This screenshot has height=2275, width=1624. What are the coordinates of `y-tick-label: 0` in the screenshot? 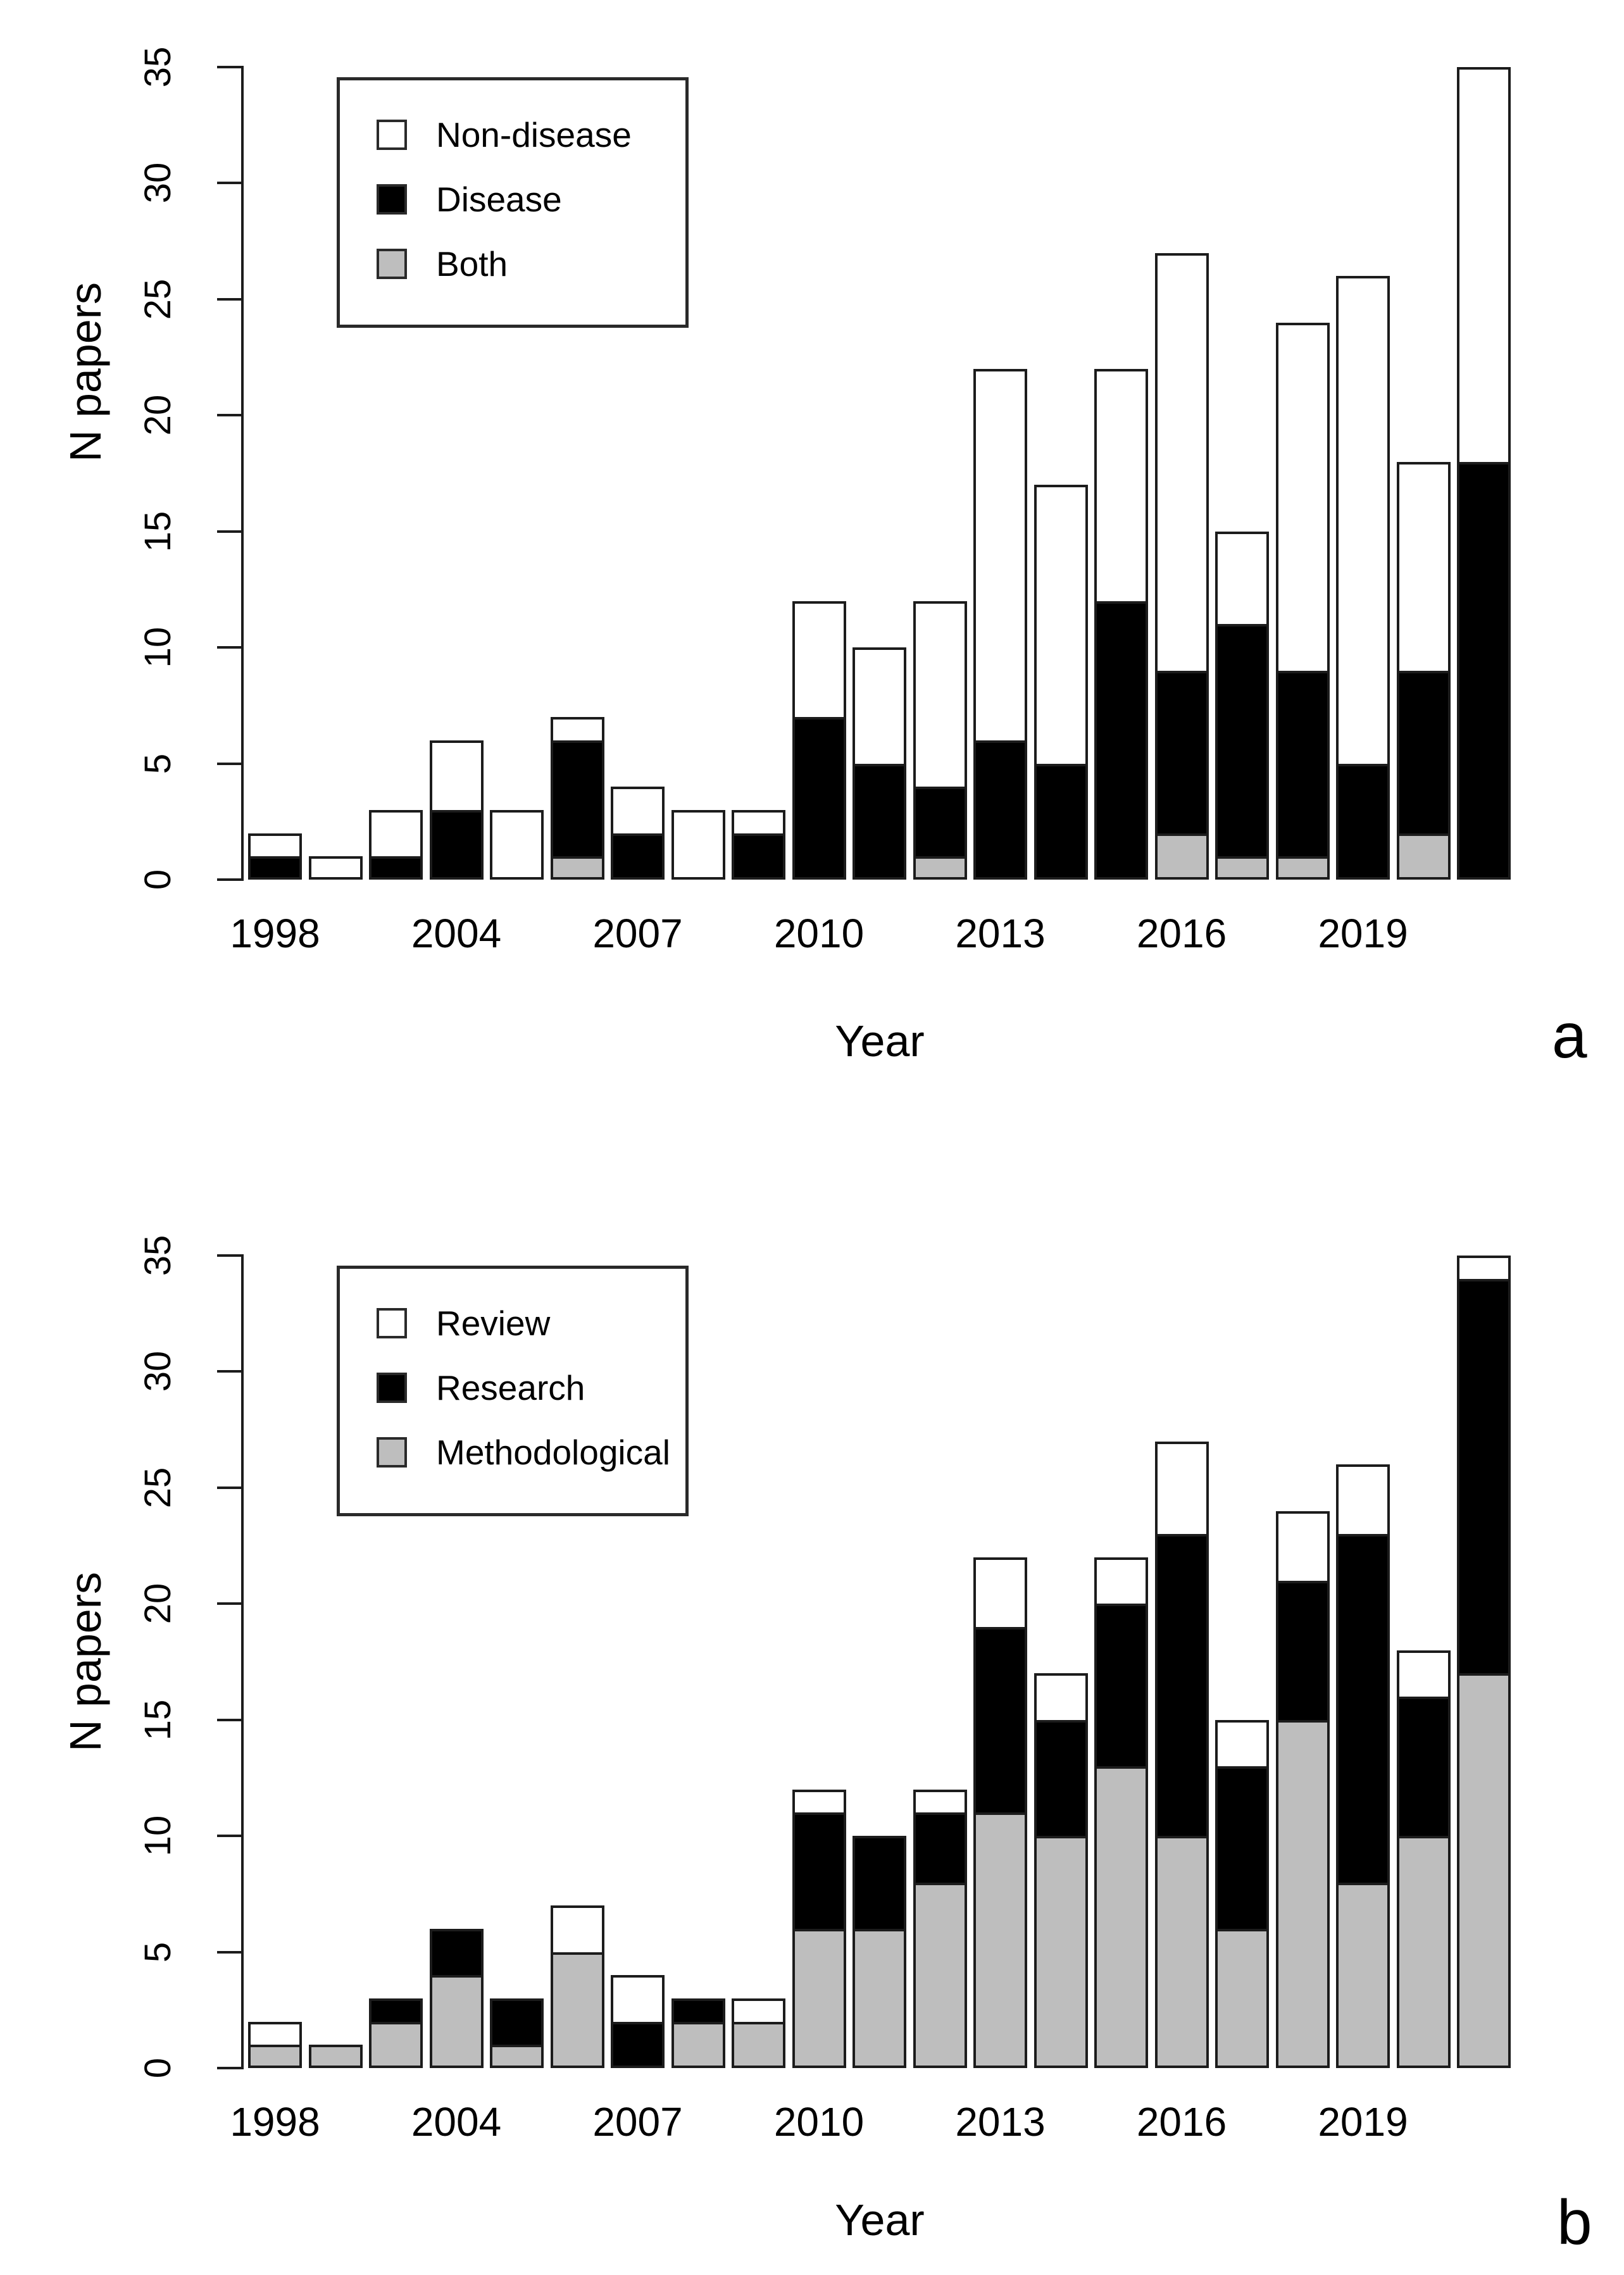 It's located at (157, 879).